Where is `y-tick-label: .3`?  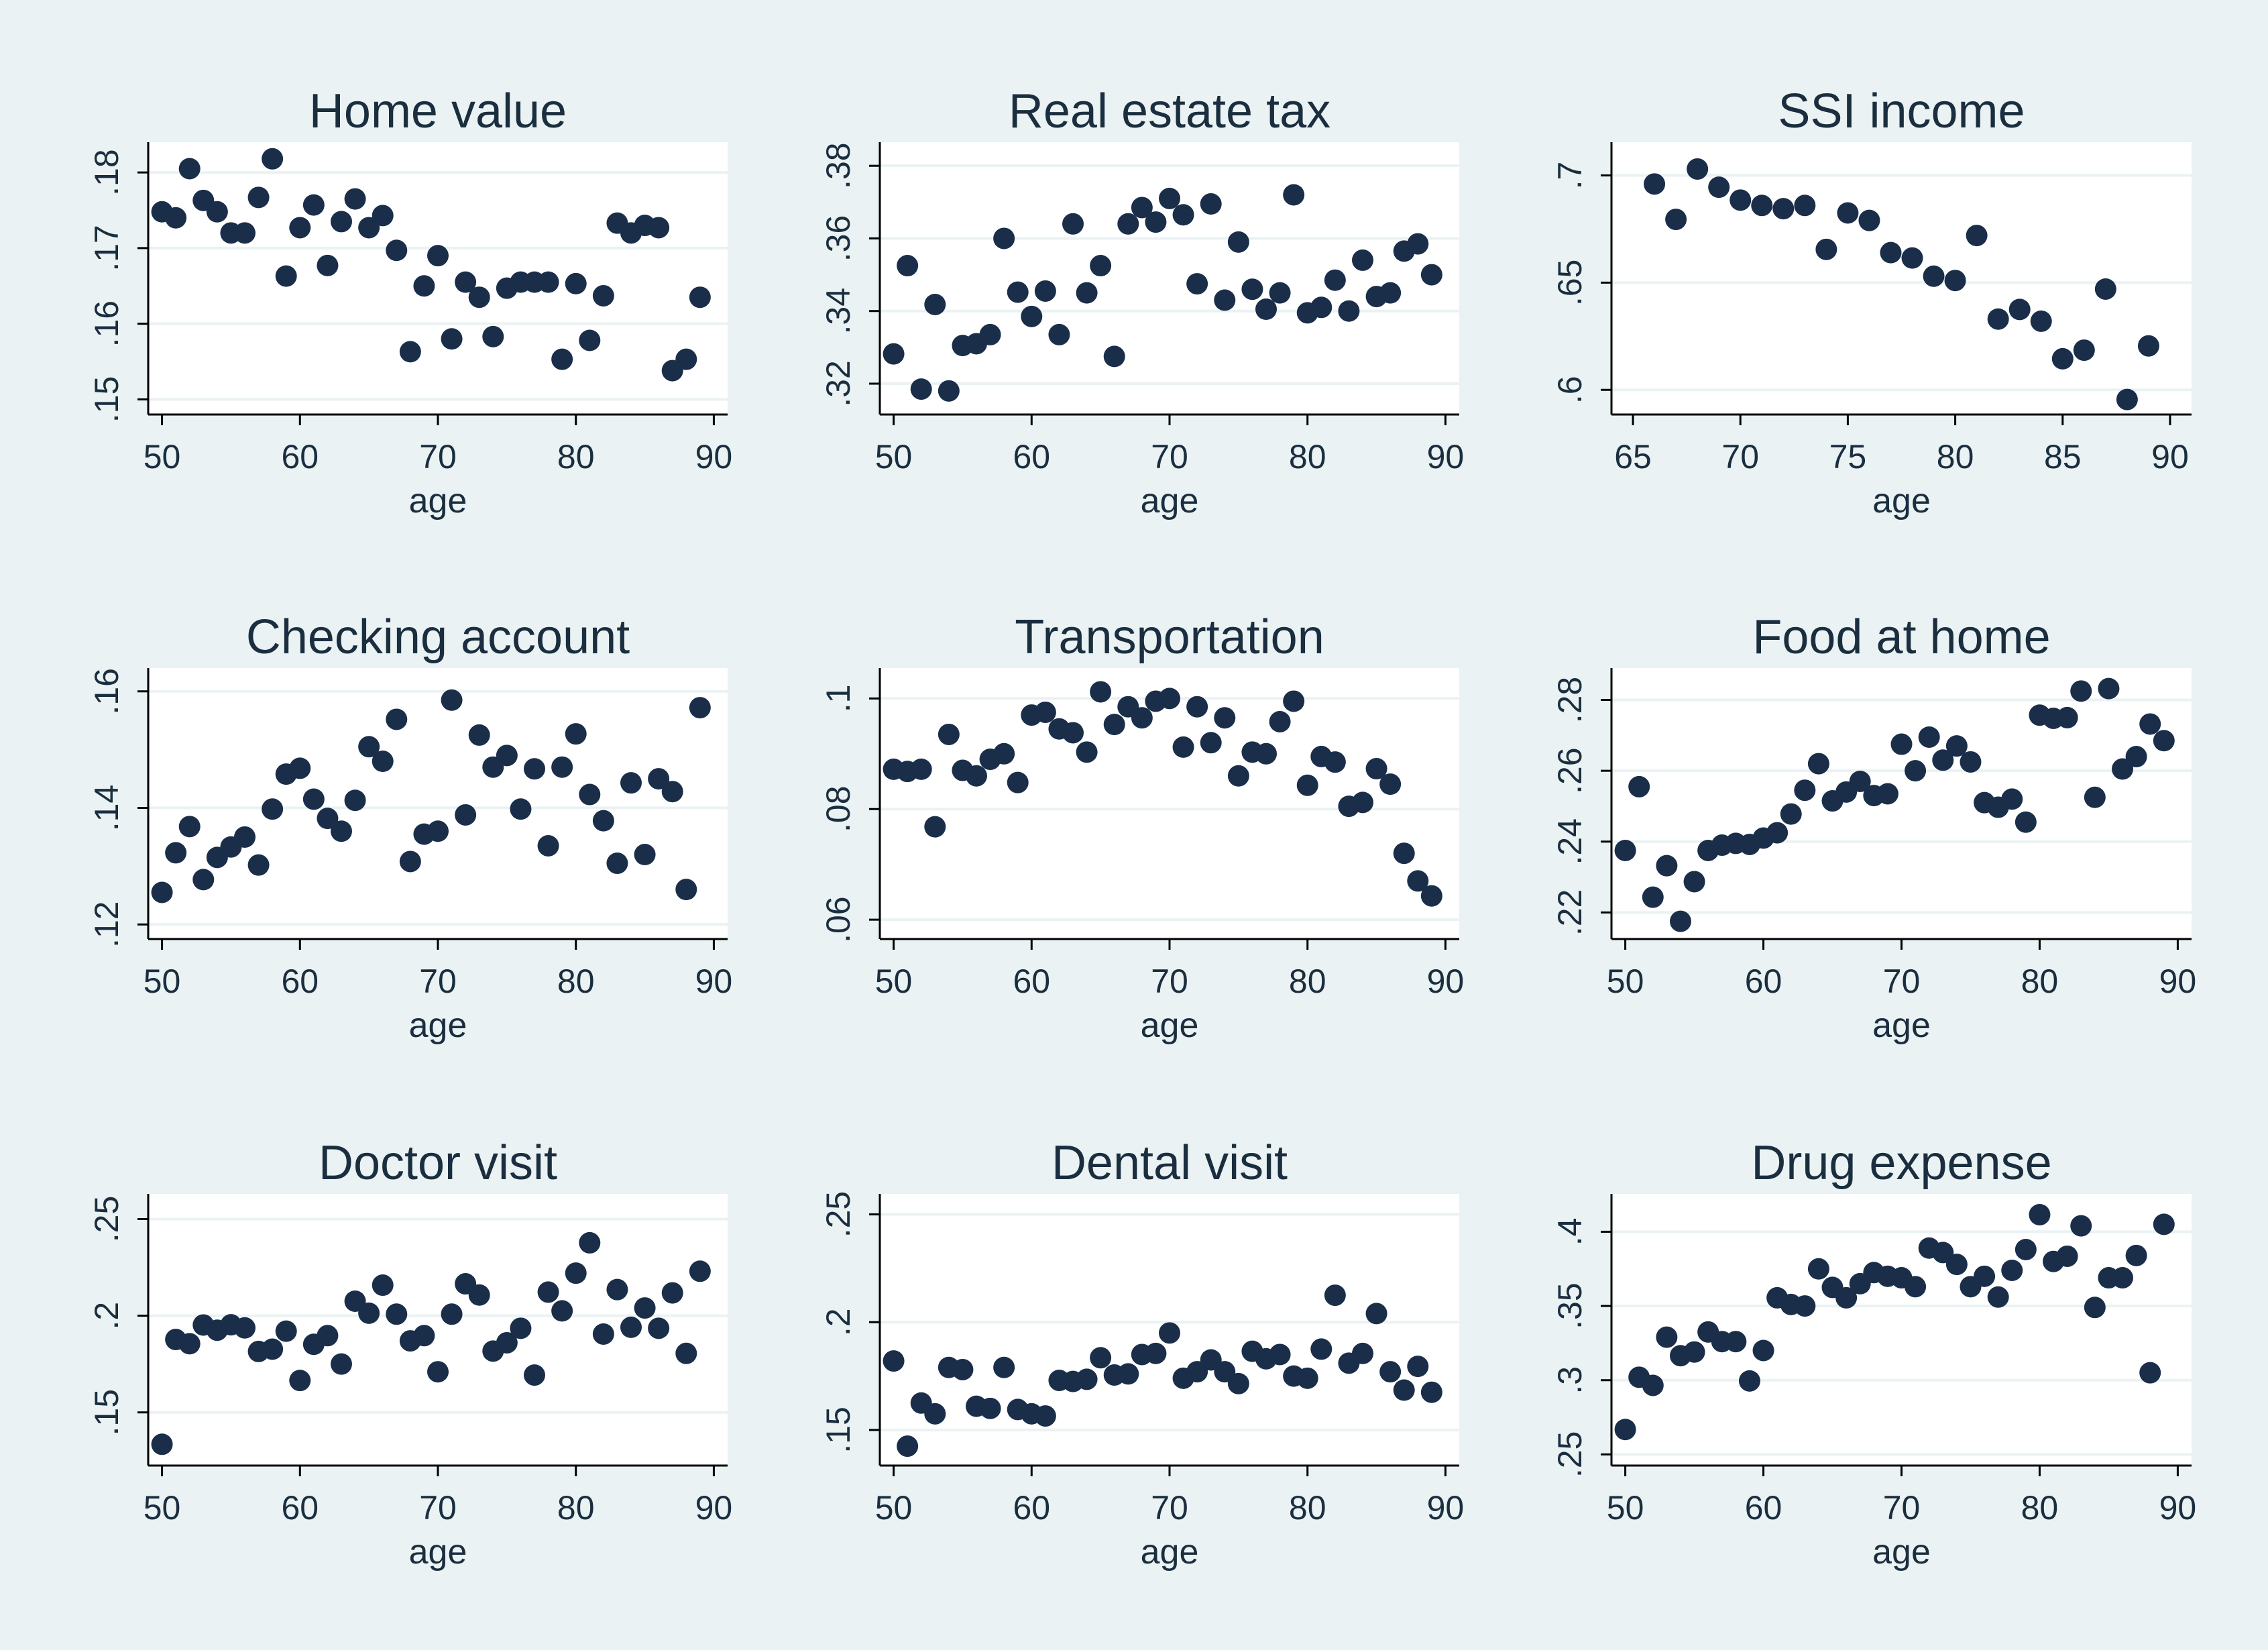
y-tick-label: .3 is located at coordinates (1570, 1380).